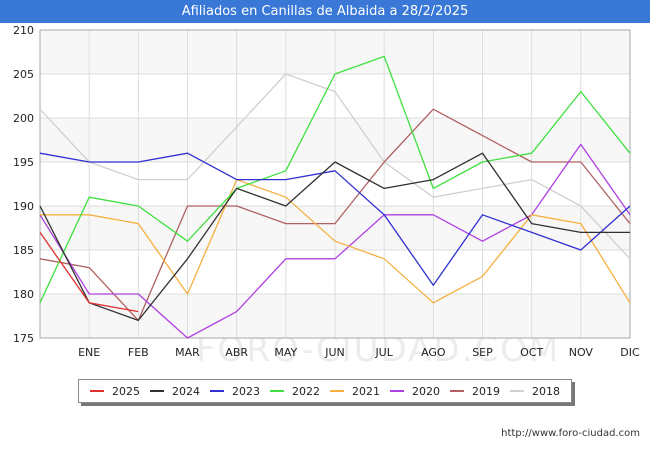 Image resolution: width=650 pixels, height=450 pixels. What do you see at coordinates (89, 272) in the screenshot?
I see `series-line-2025` at bounding box center [89, 272].